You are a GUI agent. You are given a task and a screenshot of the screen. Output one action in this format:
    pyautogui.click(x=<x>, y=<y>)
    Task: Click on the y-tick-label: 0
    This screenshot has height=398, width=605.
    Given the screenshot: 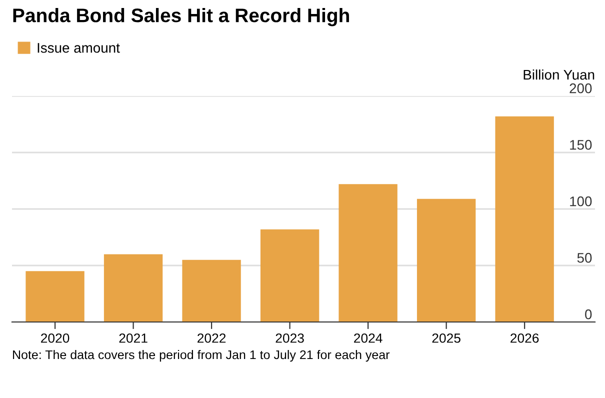 What is the action you would take?
    pyautogui.click(x=588, y=314)
    